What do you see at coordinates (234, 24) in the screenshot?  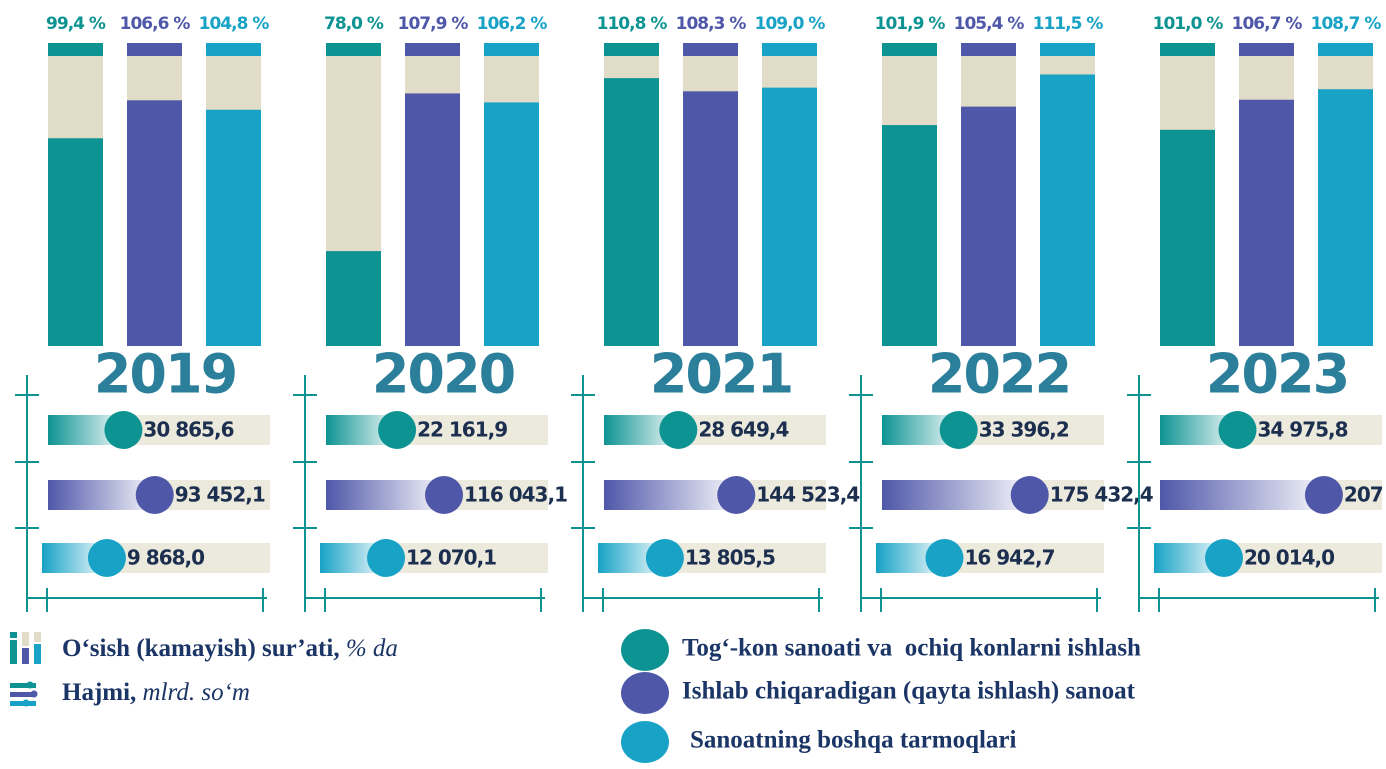 I see `value-label: 104,8 %` at bounding box center [234, 24].